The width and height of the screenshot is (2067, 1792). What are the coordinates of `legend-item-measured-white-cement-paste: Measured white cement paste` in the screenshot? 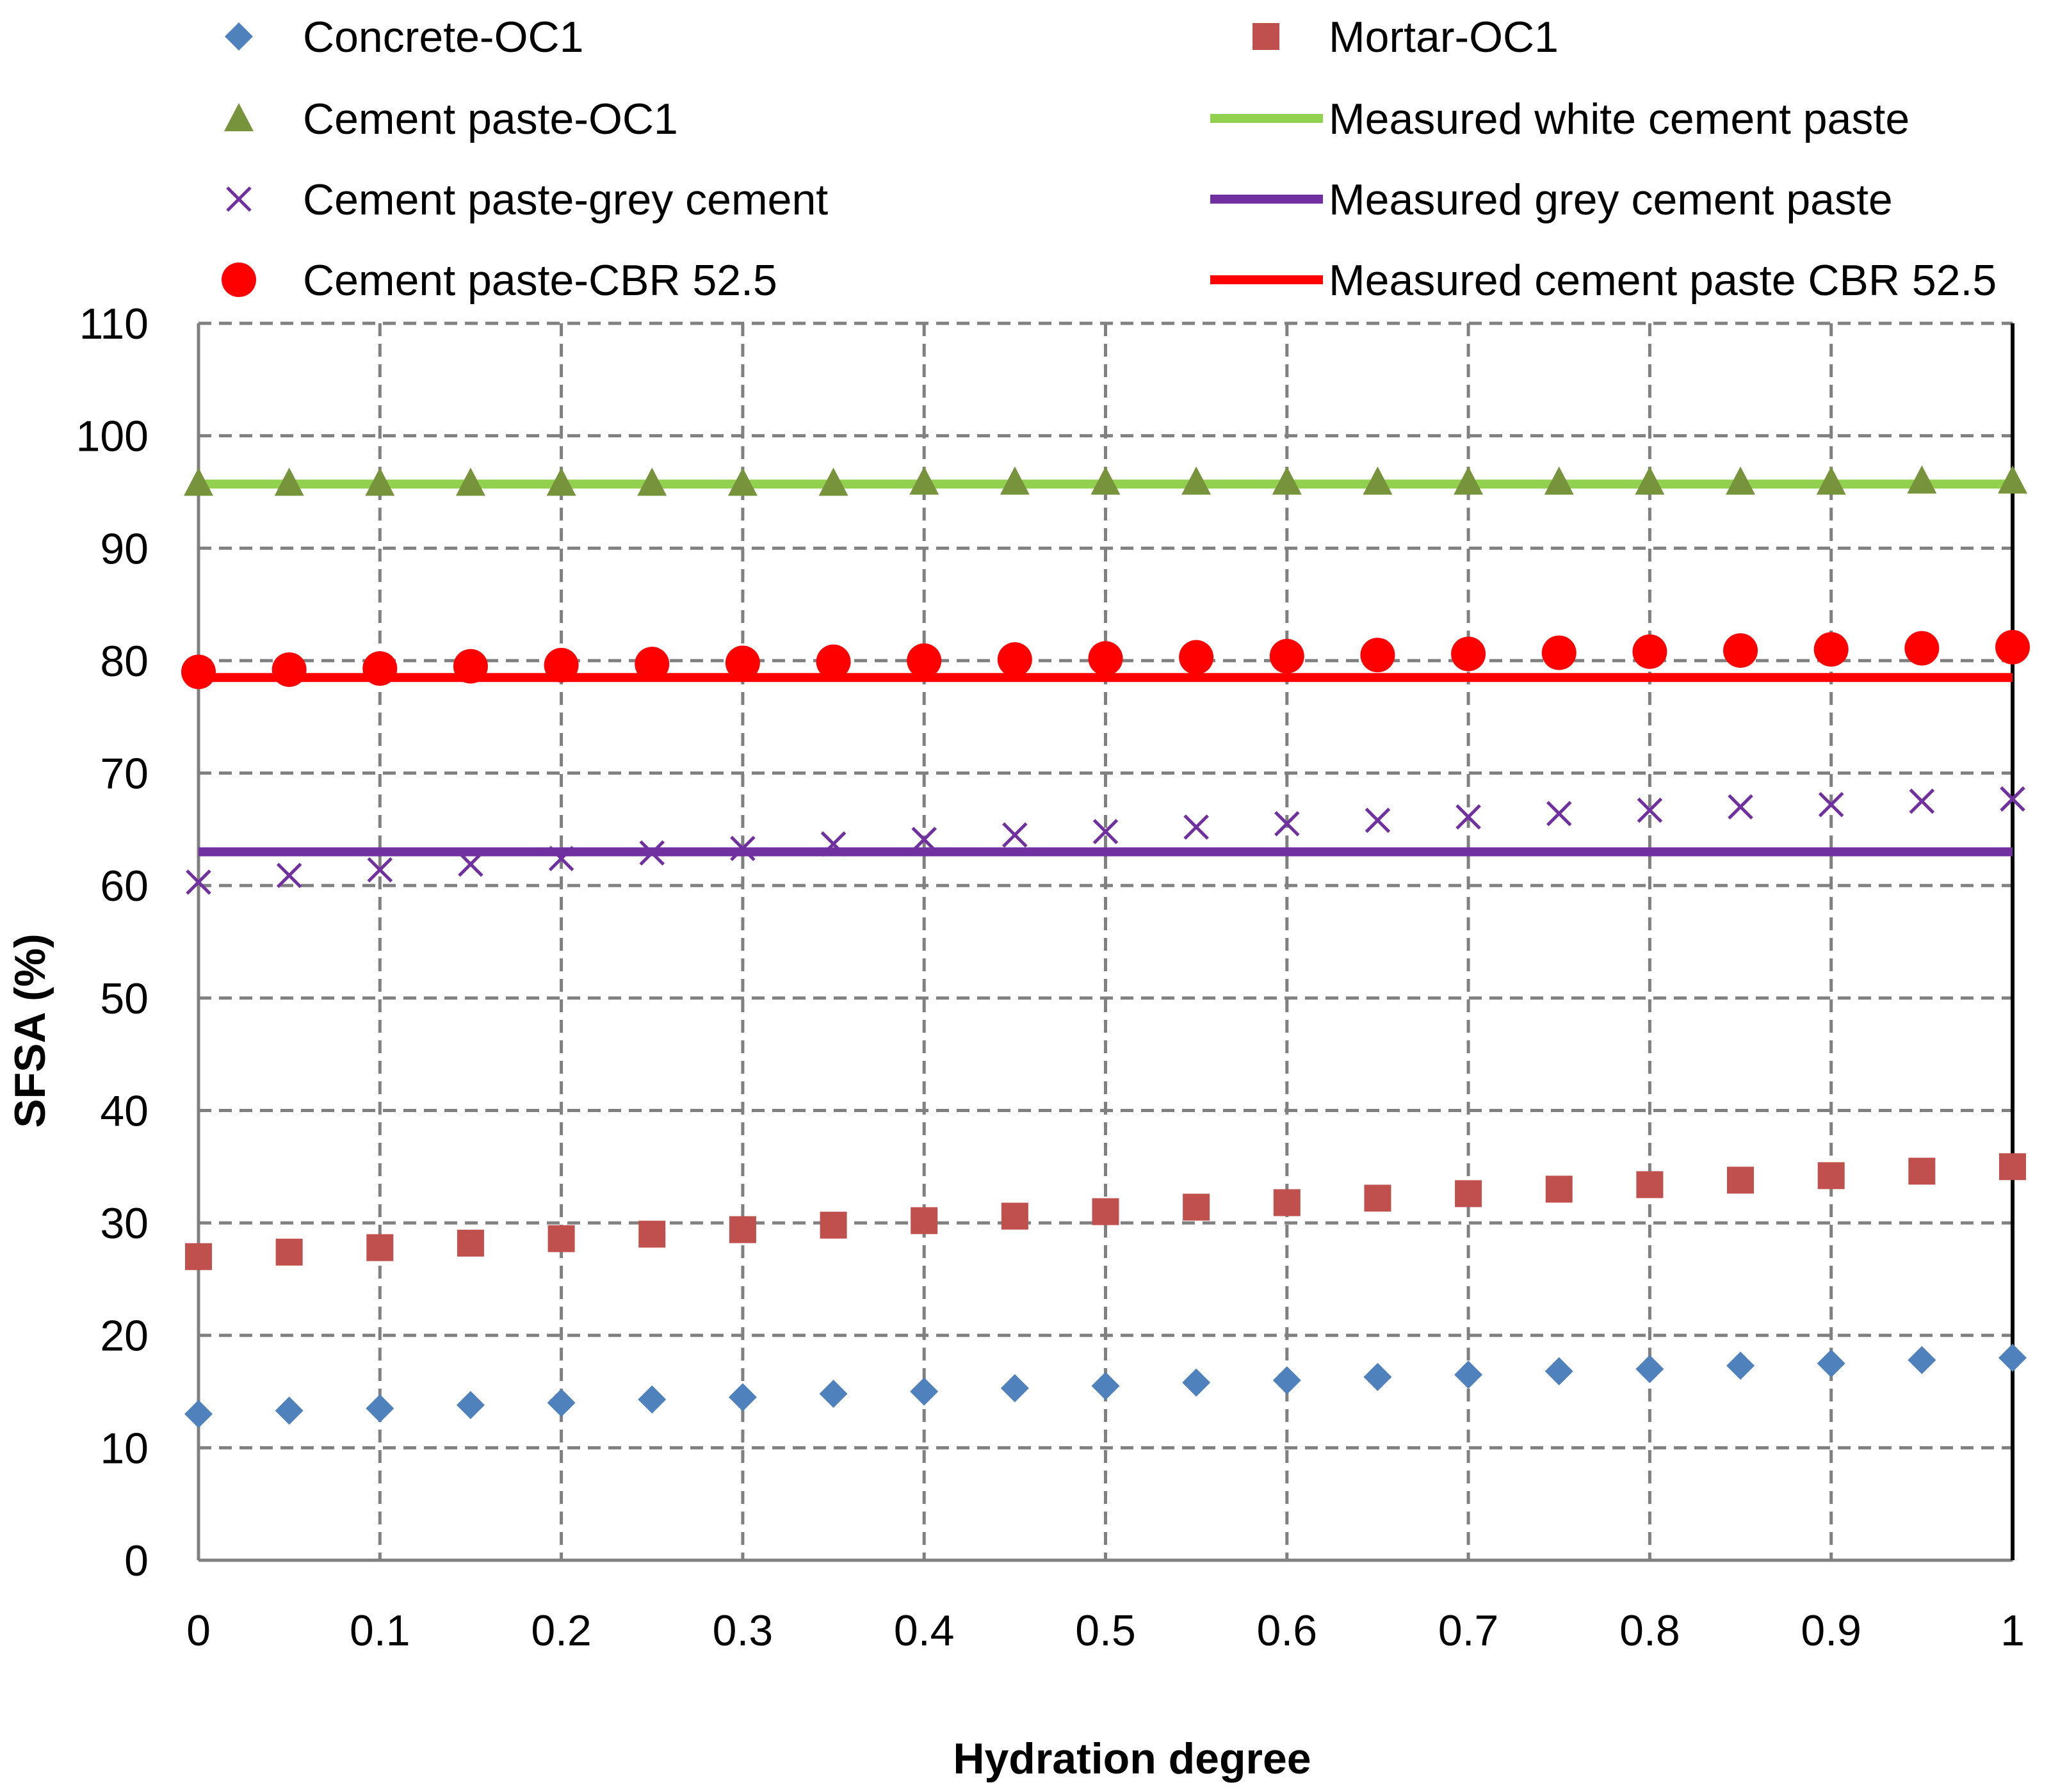 It's located at (1559, 119).